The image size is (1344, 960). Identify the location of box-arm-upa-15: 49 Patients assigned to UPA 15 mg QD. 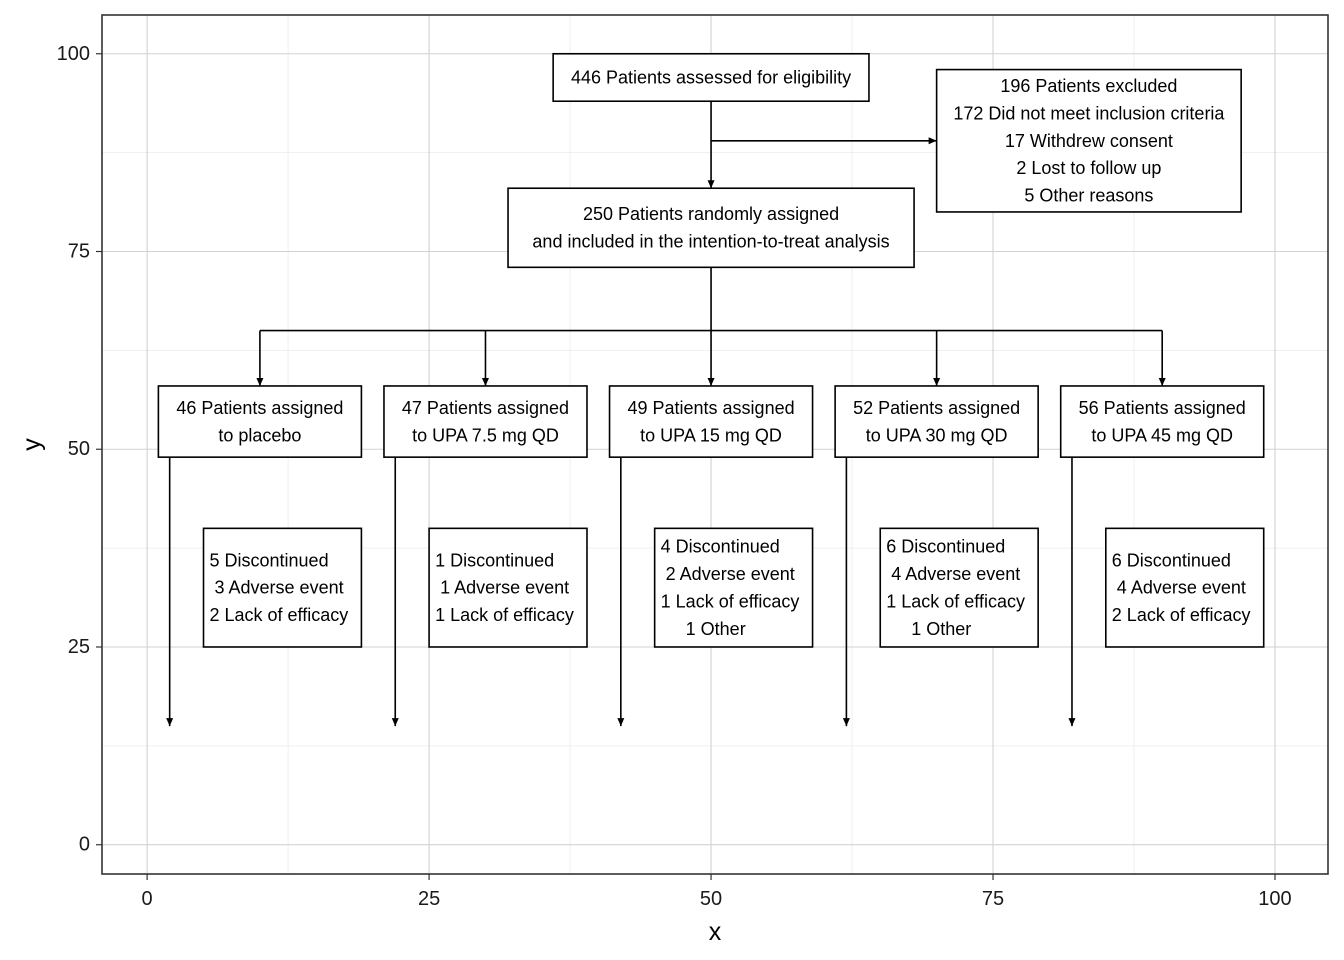
(711, 421).